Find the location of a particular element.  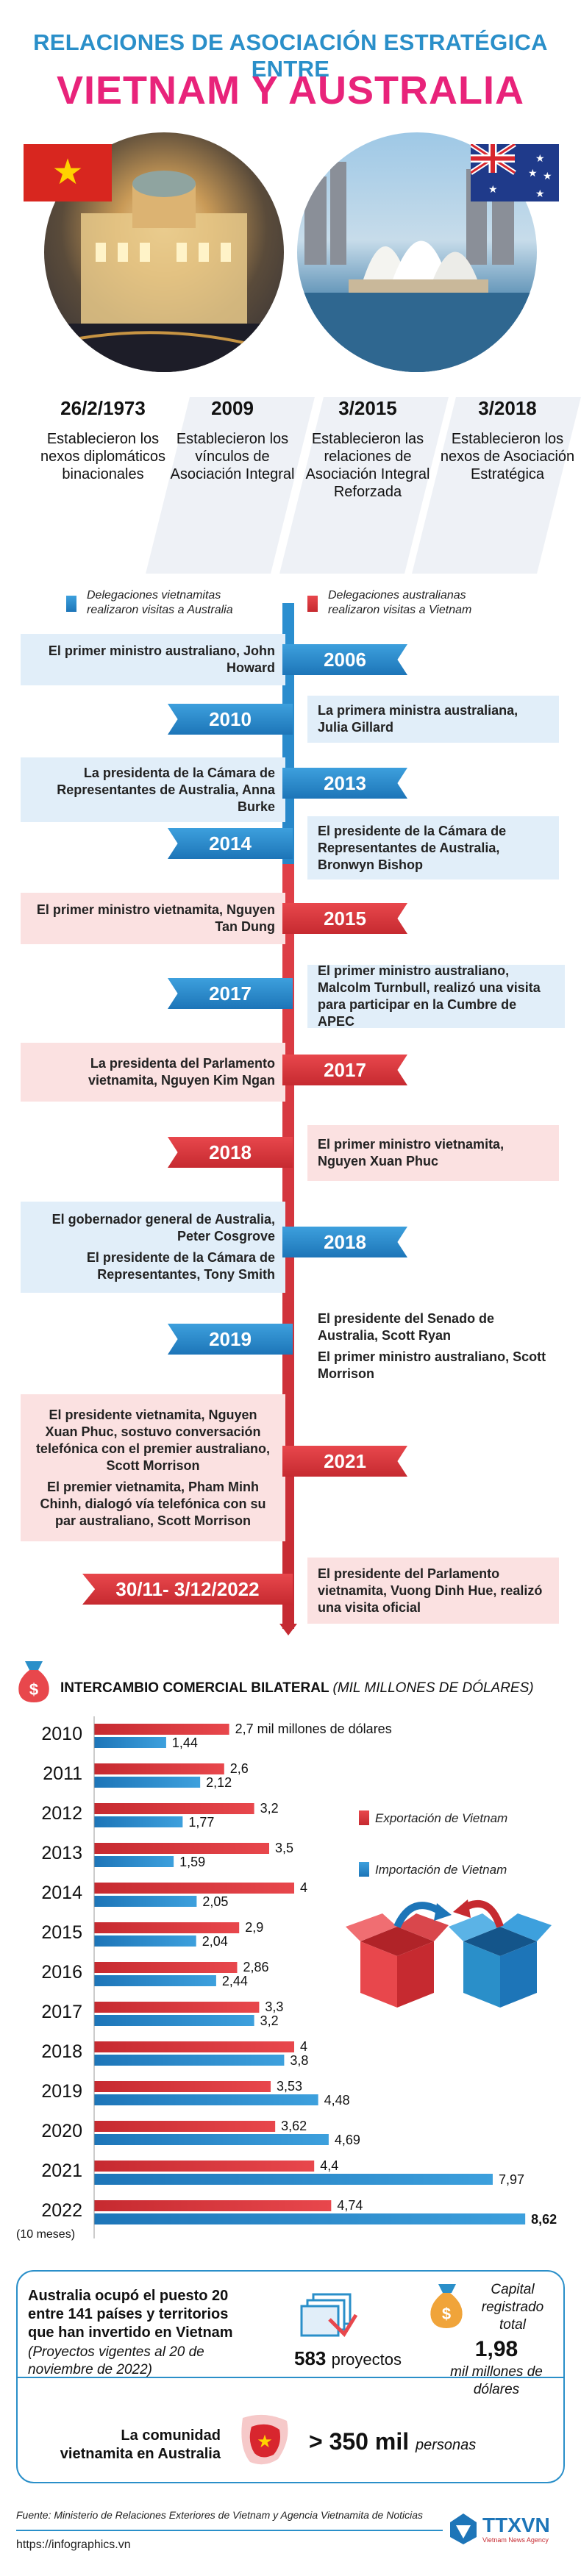

trade-title-unit: (MIL MILLONES DE DÓLARES) is located at coordinates (433, 1688).